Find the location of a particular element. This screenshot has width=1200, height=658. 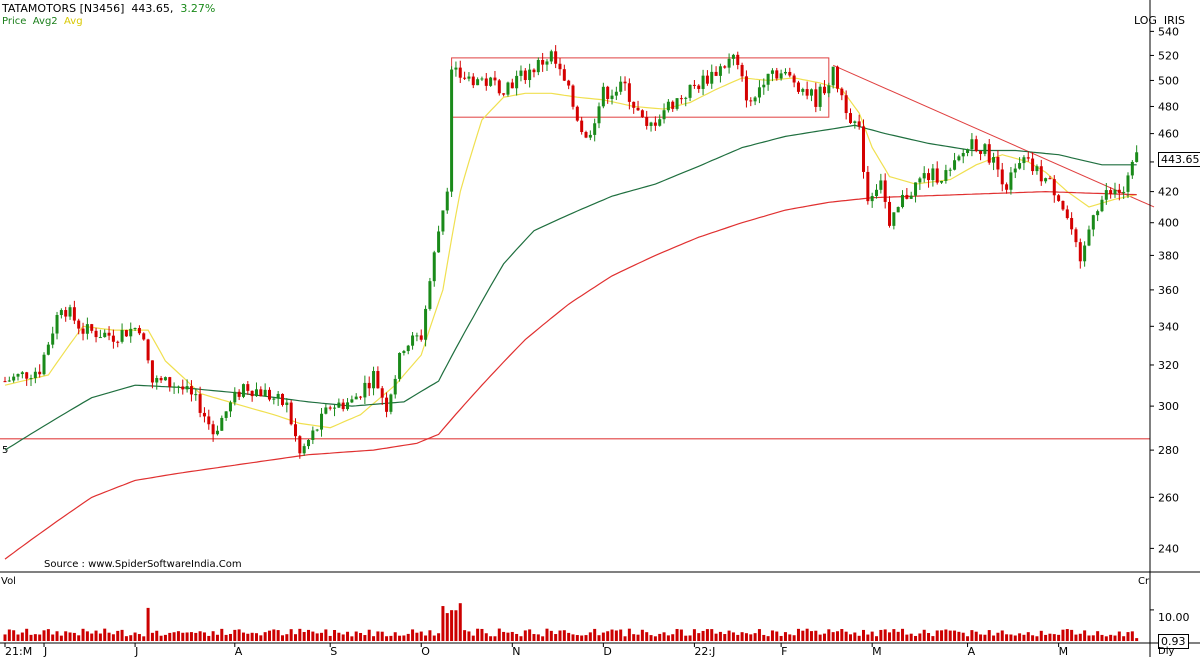

y-tick-label: 320 is located at coordinates (1168, 365).